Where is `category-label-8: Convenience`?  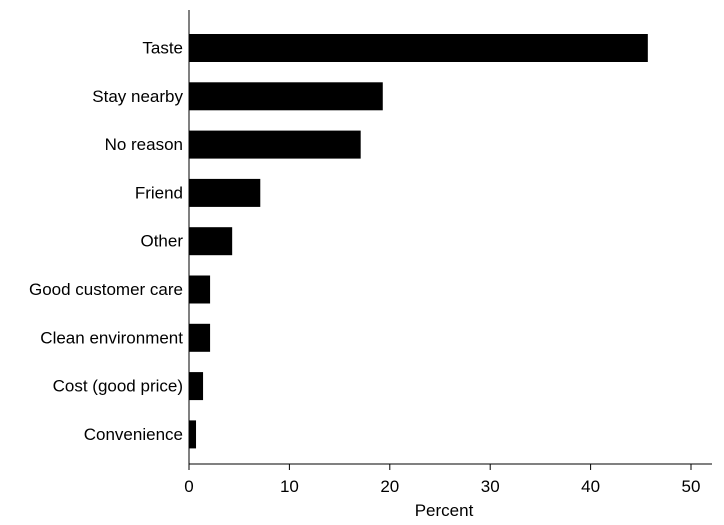
category-label-8: Convenience is located at coordinates (133, 434).